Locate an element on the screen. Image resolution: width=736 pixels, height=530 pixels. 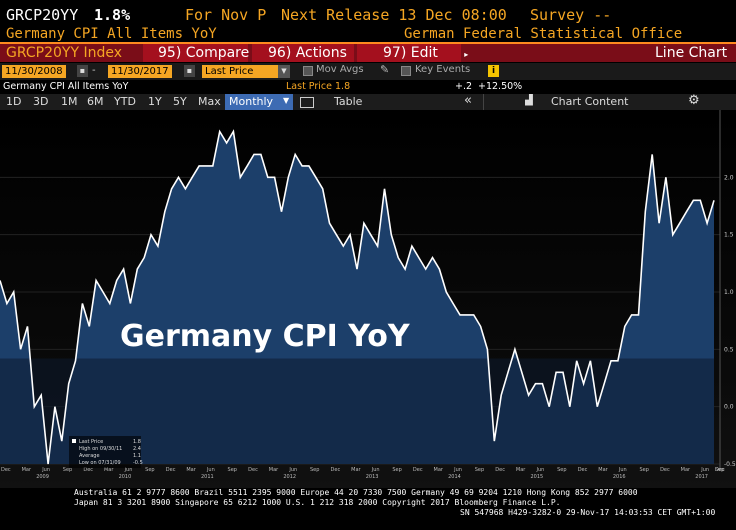
edit-button: 97) Edit ▸ is located at coordinates (412, 53).